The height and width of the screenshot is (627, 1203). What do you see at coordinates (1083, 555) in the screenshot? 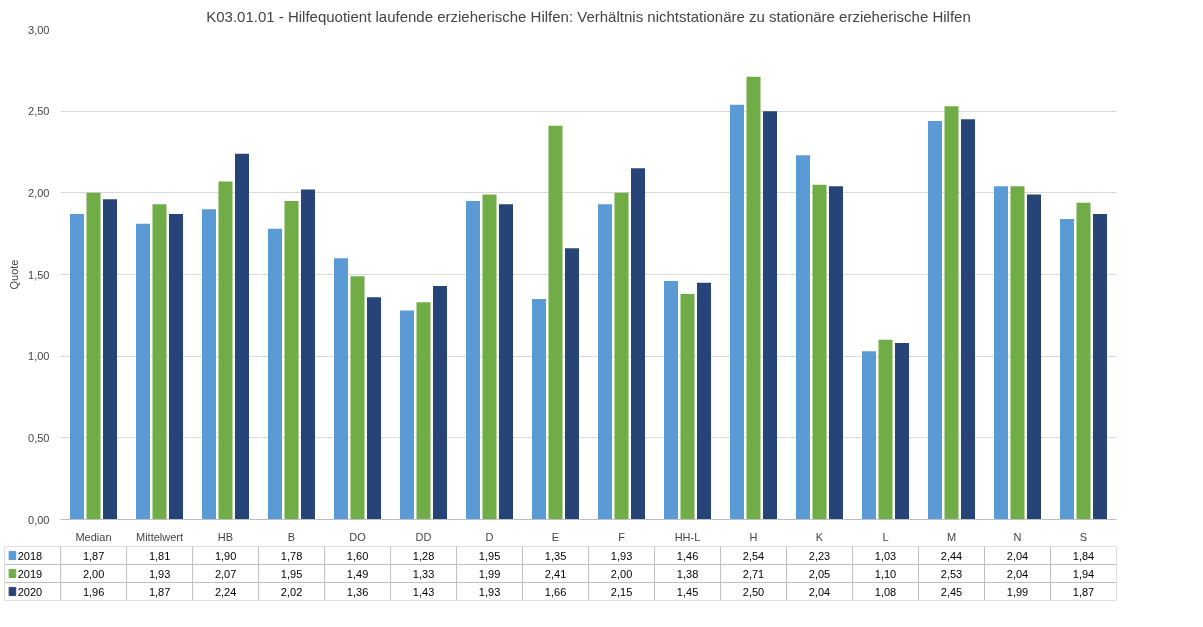
I see `data-label: 1,84` at bounding box center [1083, 555].